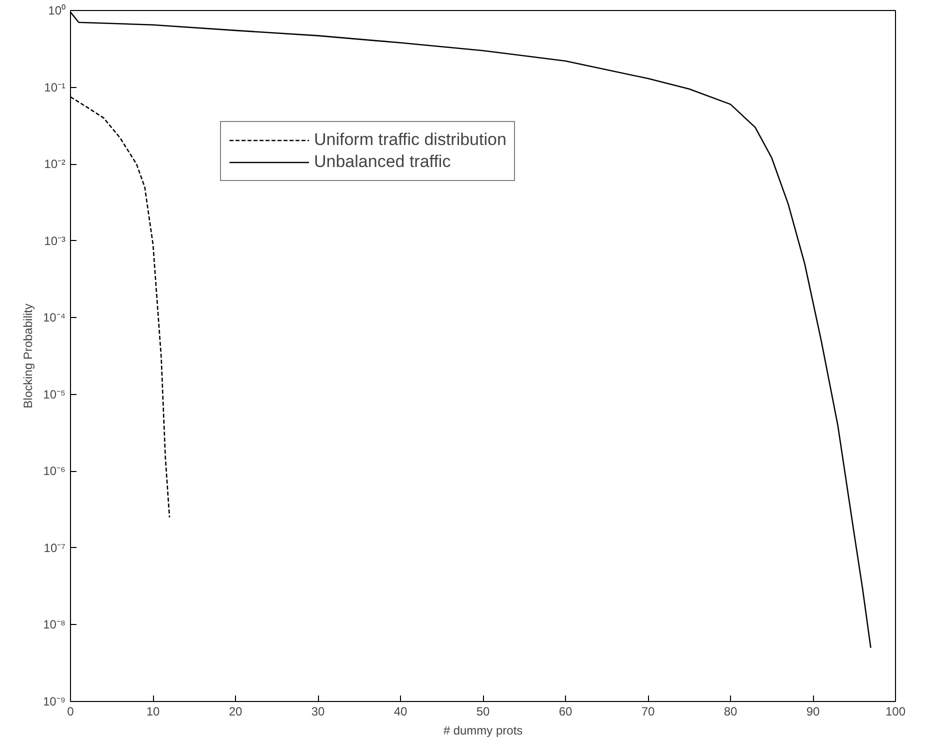 This screenshot has width=941, height=745. What do you see at coordinates (70, 711) in the screenshot?
I see `x-tick-label: 0` at bounding box center [70, 711].